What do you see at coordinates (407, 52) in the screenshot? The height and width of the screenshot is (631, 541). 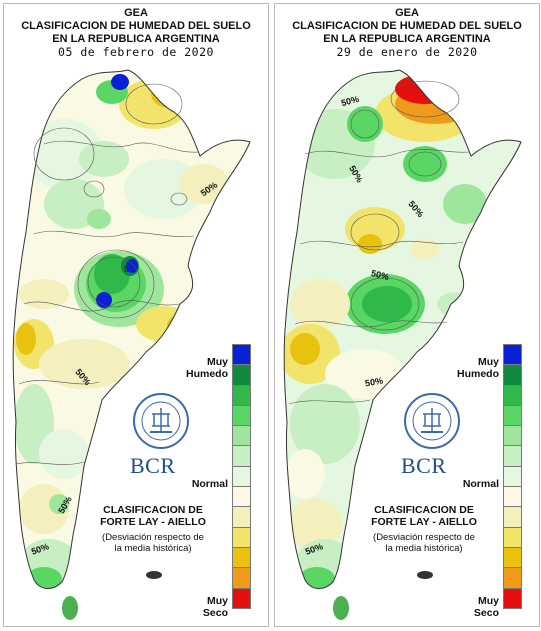 I see `map-date: 29 de enero de 2020` at bounding box center [407, 52].